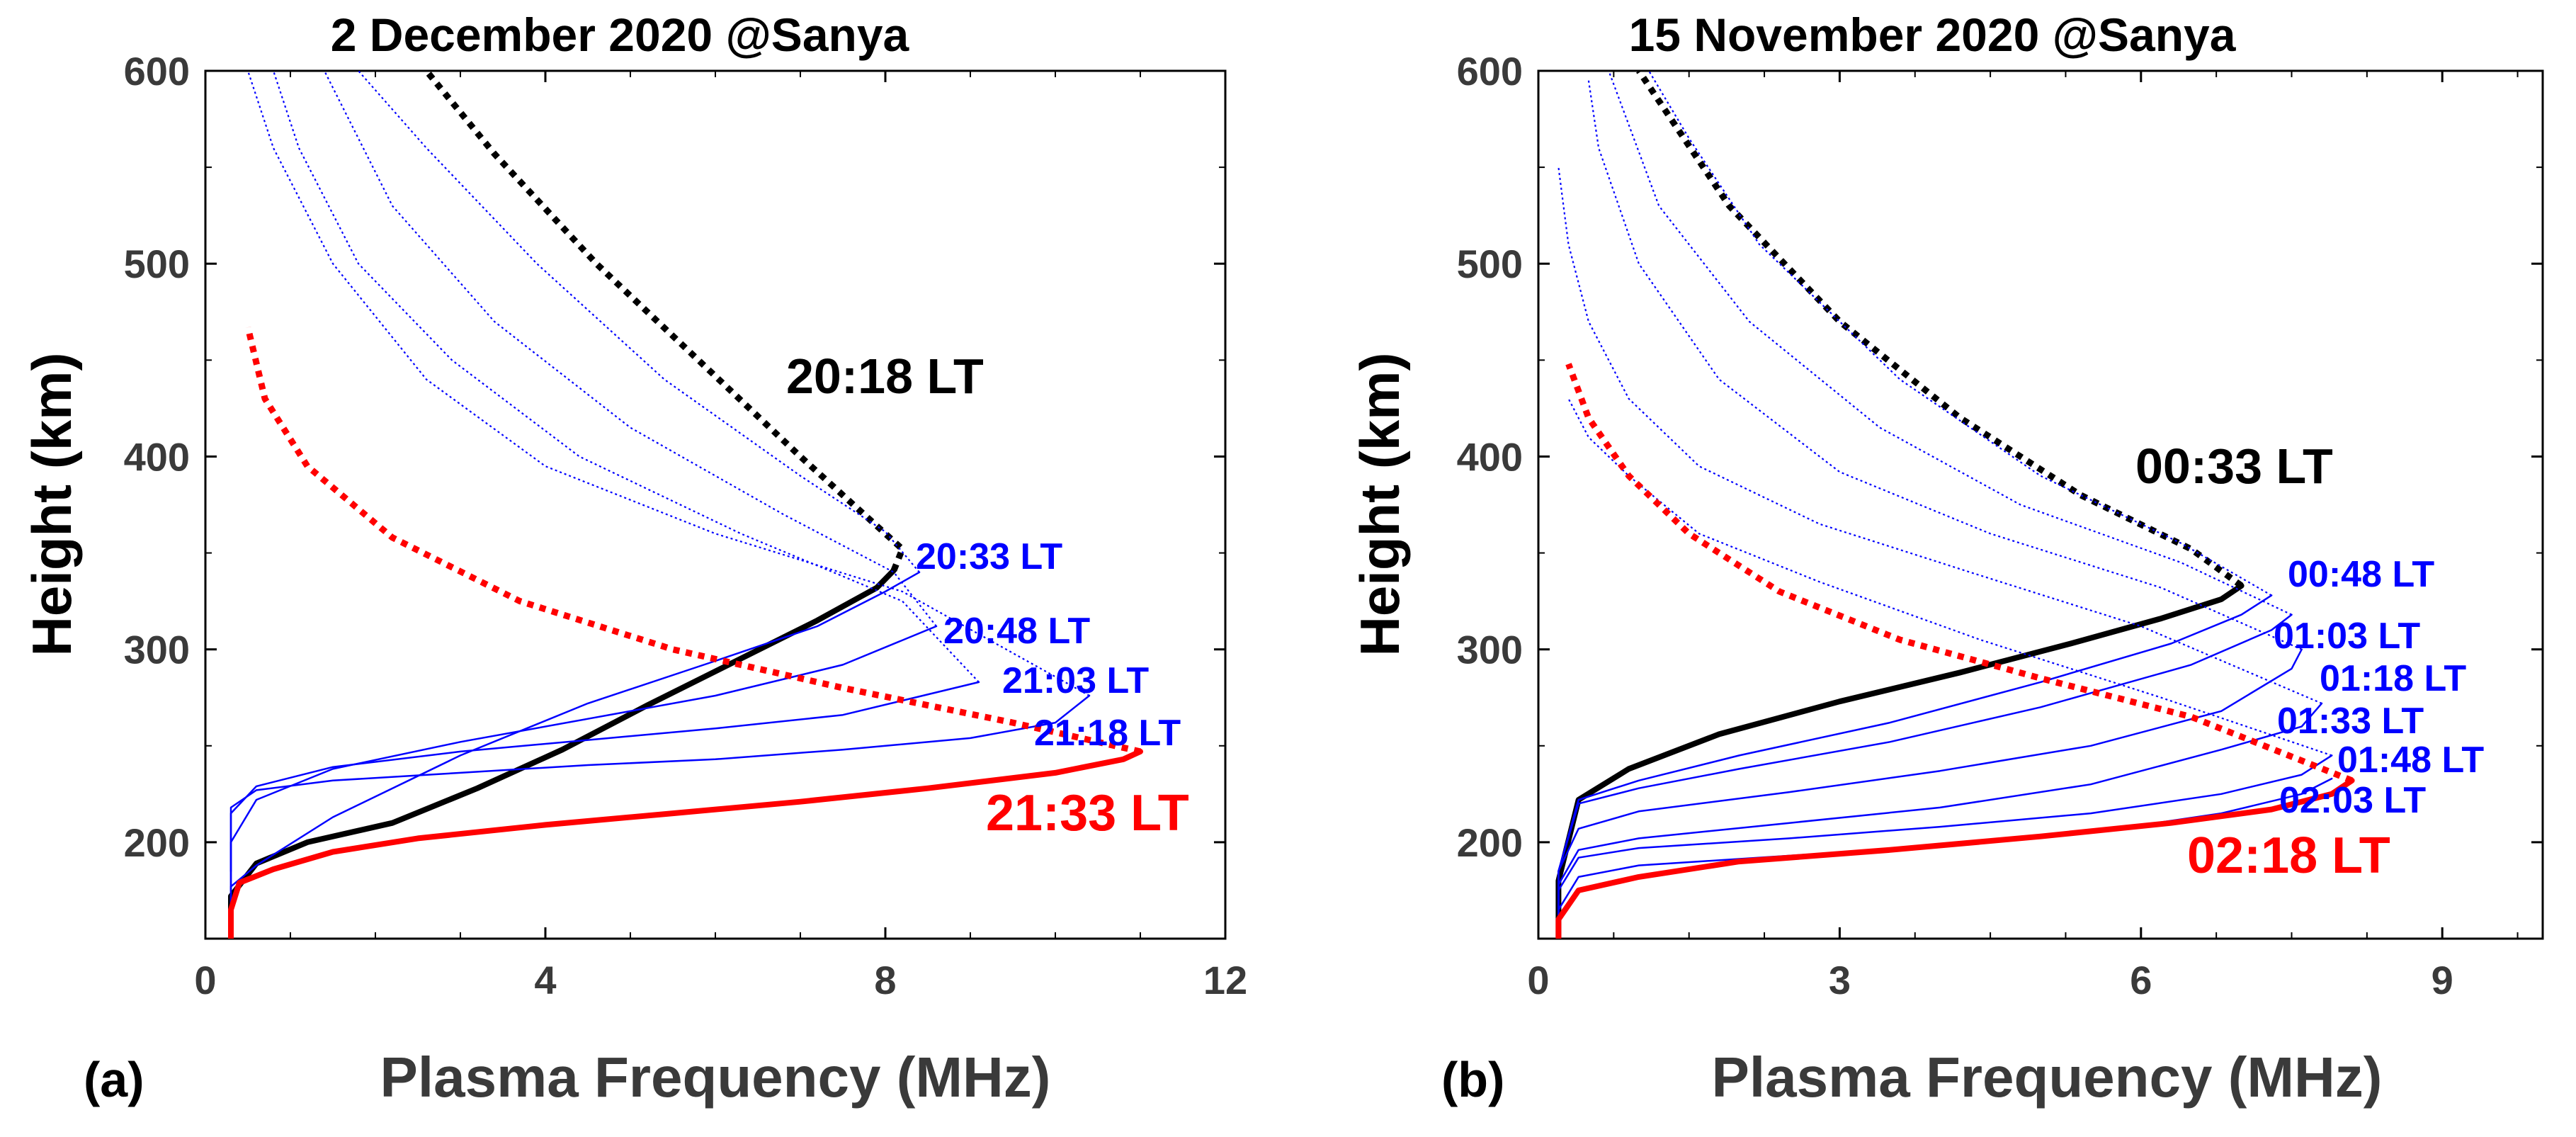 Image resolution: width=2576 pixels, height=1137 pixels. What do you see at coordinates (989, 556) in the screenshot?
I see `curve-label-2033: 20:33 LT` at bounding box center [989, 556].